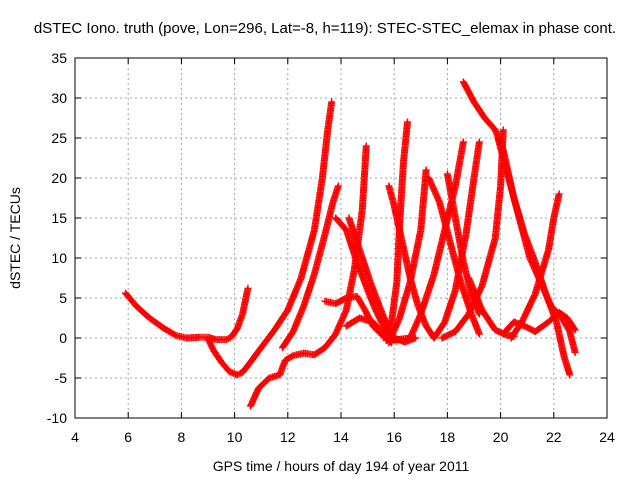 The image size is (640, 480). What do you see at coordinates (128, 437) in the screenshot?
I see `x-tick-label: 6` at bounding box center [128, 437].